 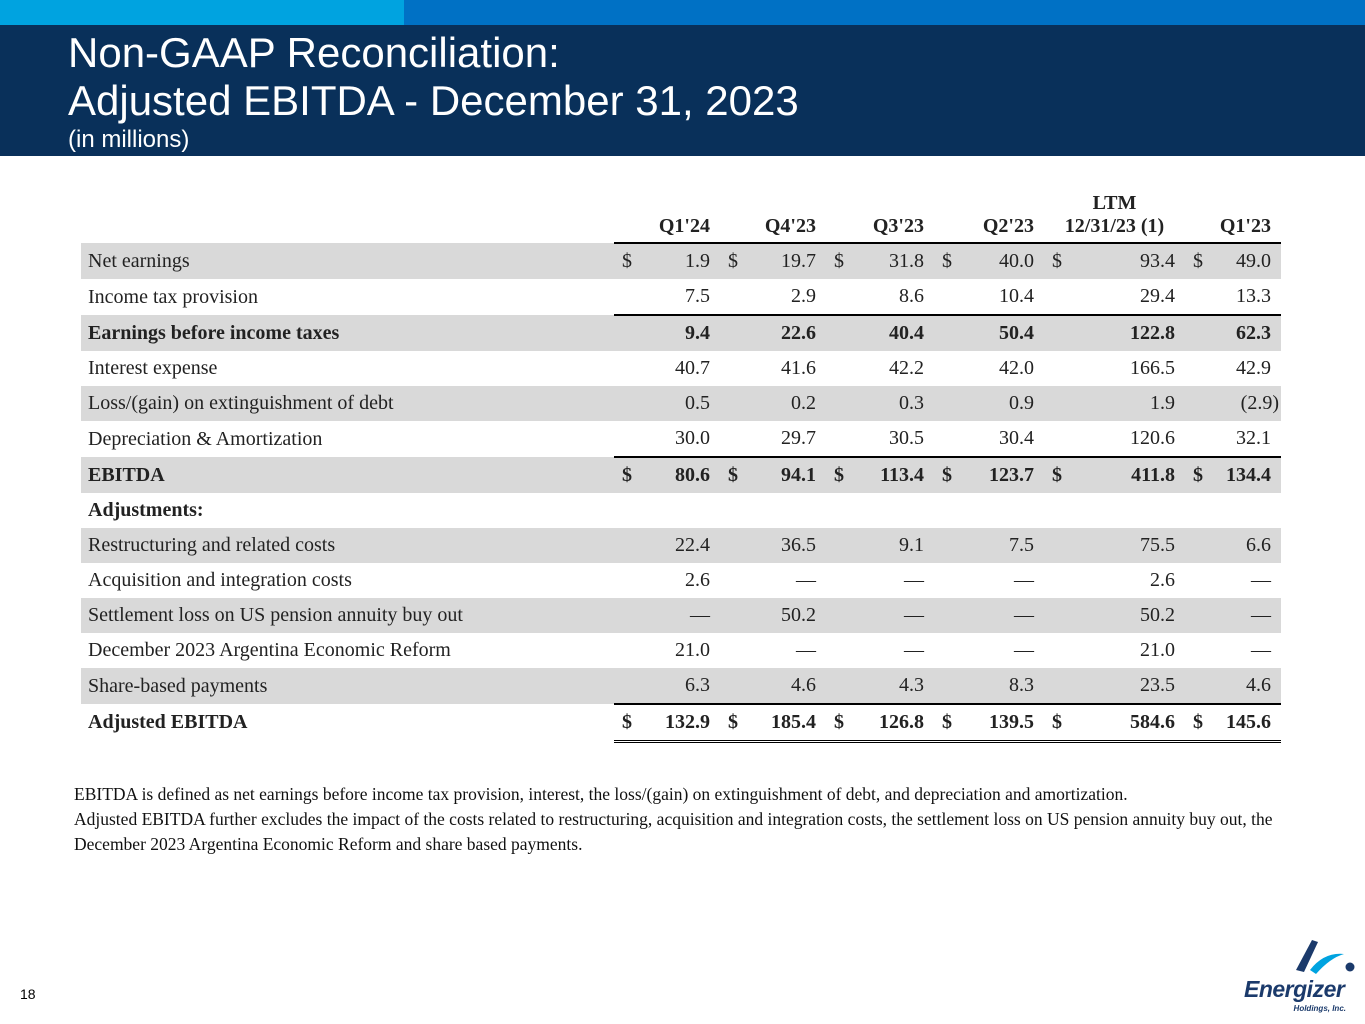 What do you see at coordinates (681, 403) in the screenshot?
I see `value-cell: 0.5` at bounding box center [681, 403].